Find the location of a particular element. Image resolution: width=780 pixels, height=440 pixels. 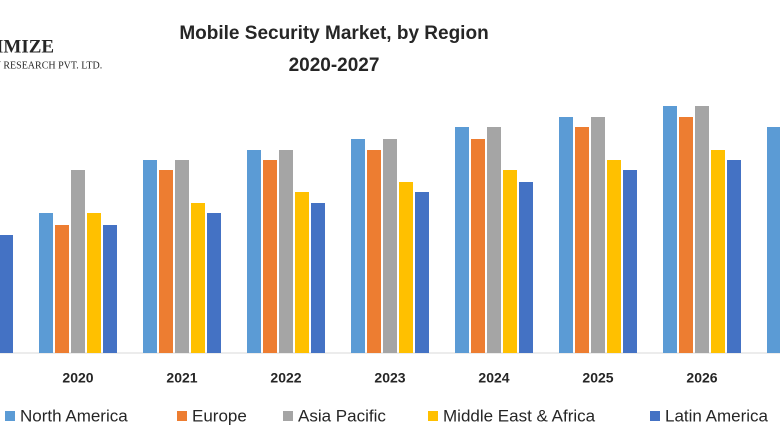

x-tick-label: 2020 is located at coordinates (77, 378).